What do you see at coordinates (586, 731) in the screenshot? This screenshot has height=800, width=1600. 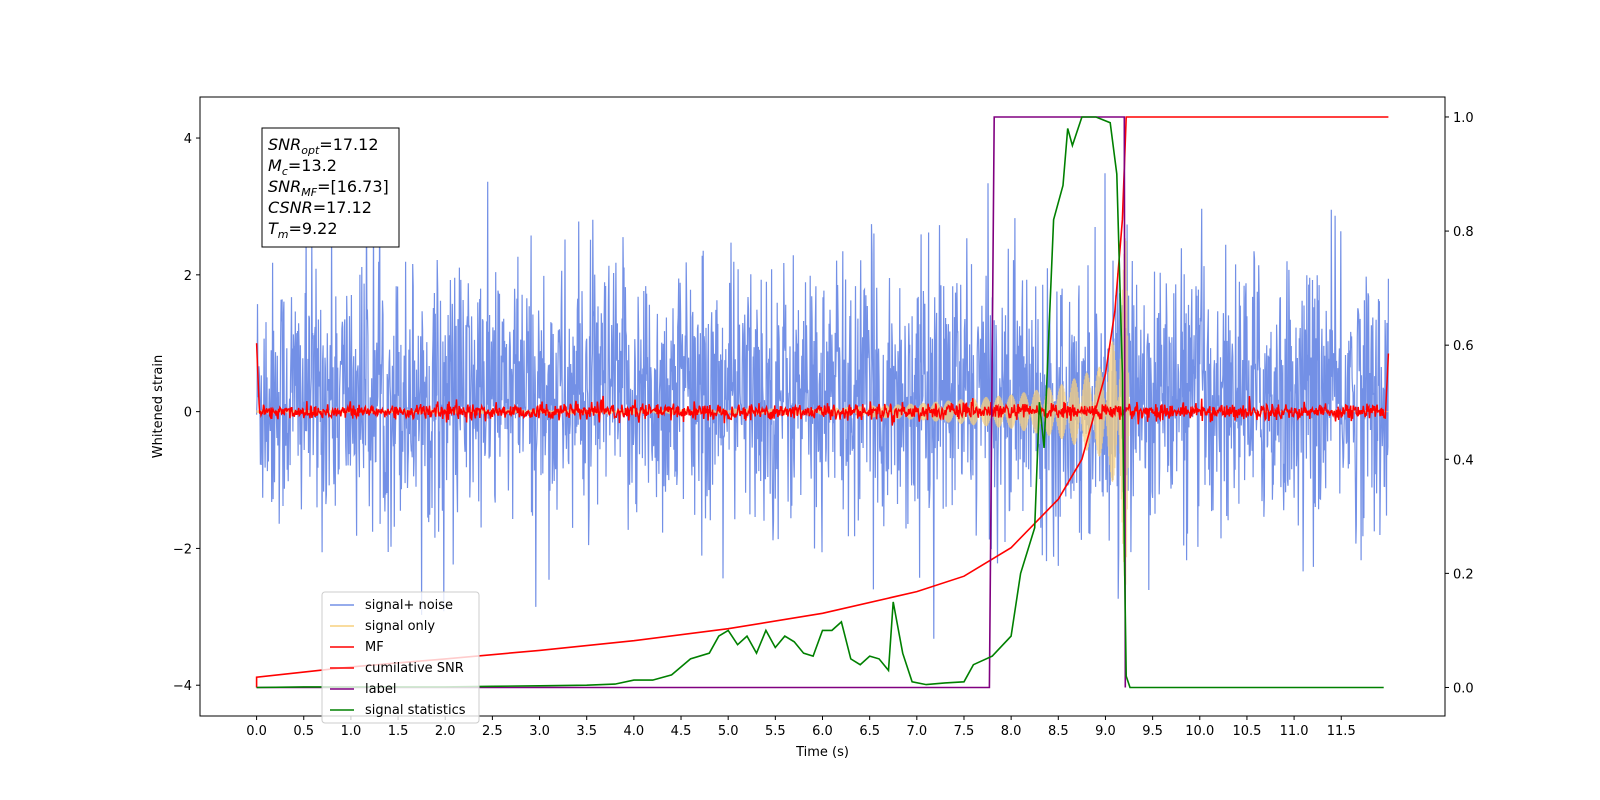 I see `x-tick-label: 3.5` at bounding box center [586, 731].